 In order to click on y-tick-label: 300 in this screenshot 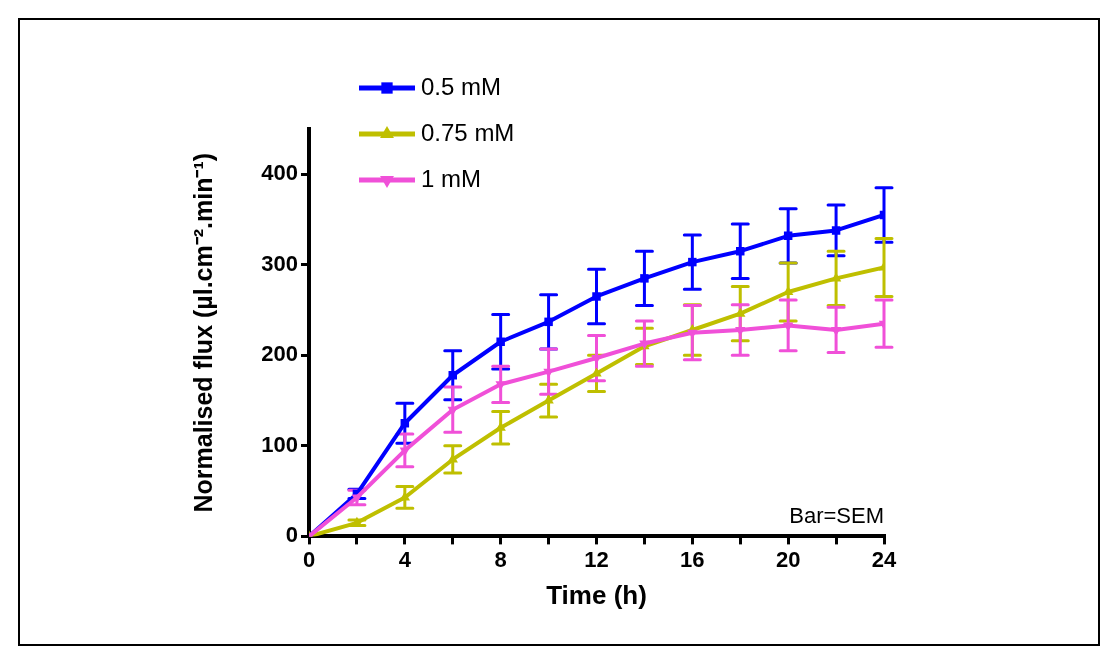, I will do `click(279, 263)`.